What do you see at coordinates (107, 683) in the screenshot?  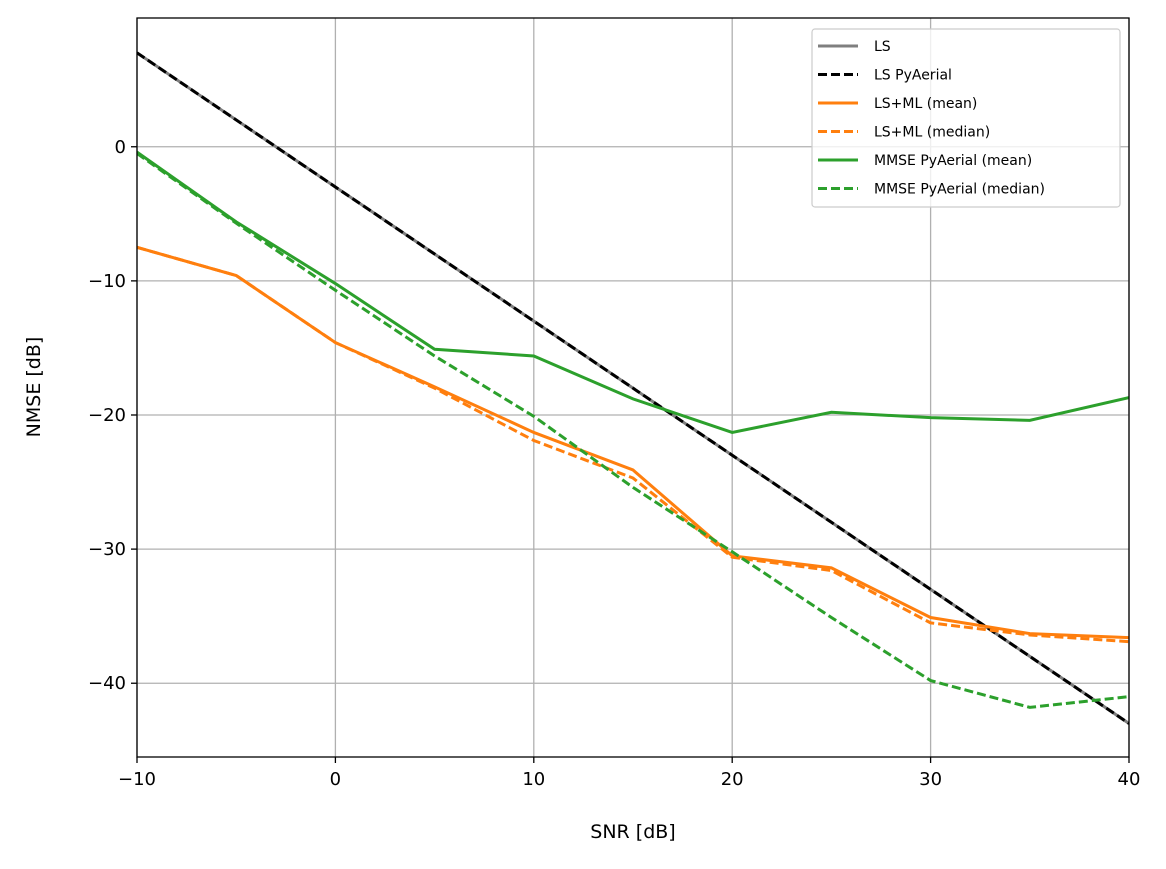 I see `y-tick-label: −40` at bounding box center [107, 683].